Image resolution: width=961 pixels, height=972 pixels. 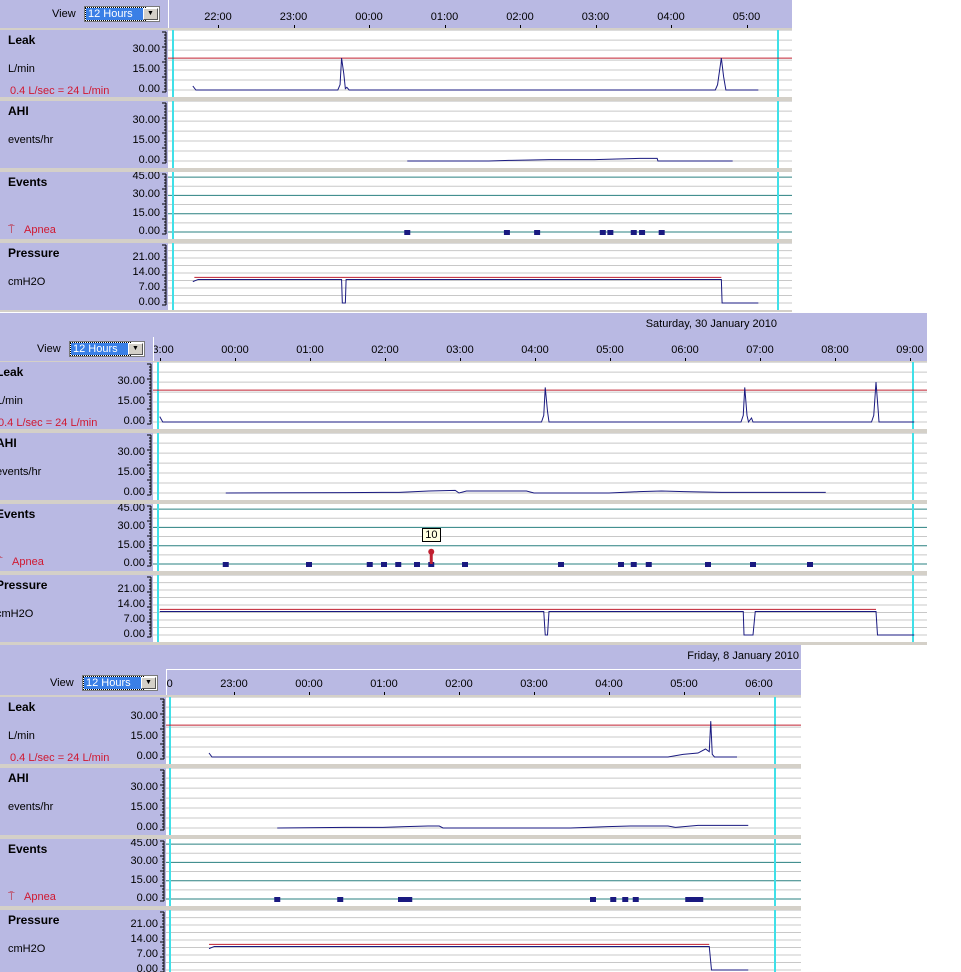 I want to click on row-label-panel: Events ⍑ Apnea 45.00 30.00 15.00 0.00, so click(x=83, y=872).